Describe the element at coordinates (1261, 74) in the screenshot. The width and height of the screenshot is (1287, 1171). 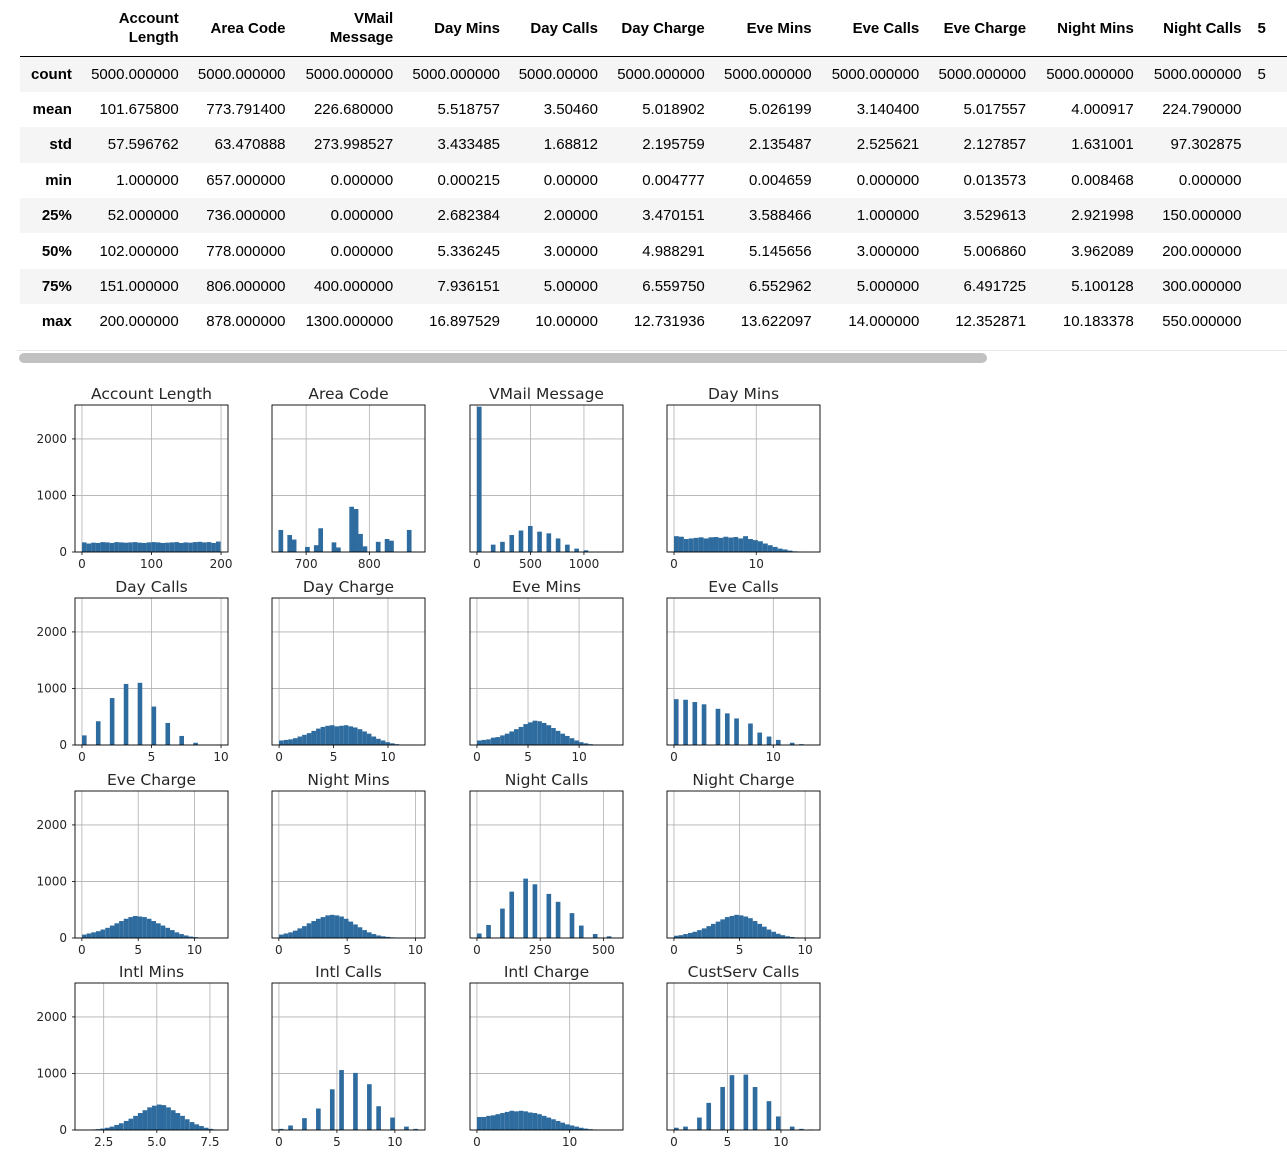
I see `table-cell: 5` at that location.